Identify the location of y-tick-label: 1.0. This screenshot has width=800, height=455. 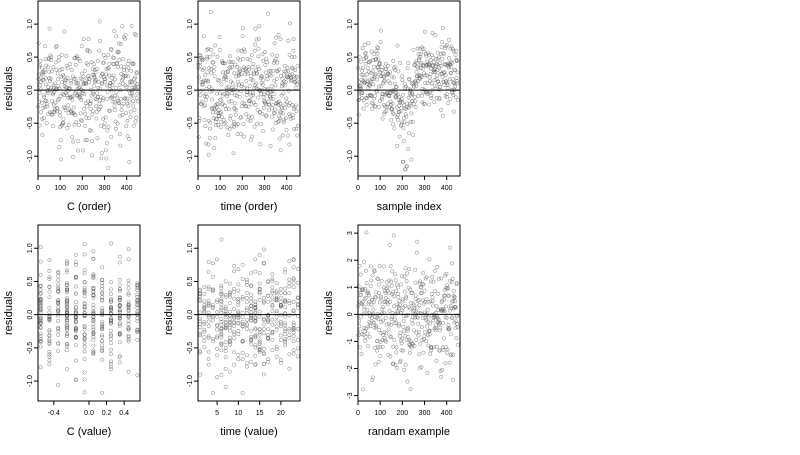
(190, 248).